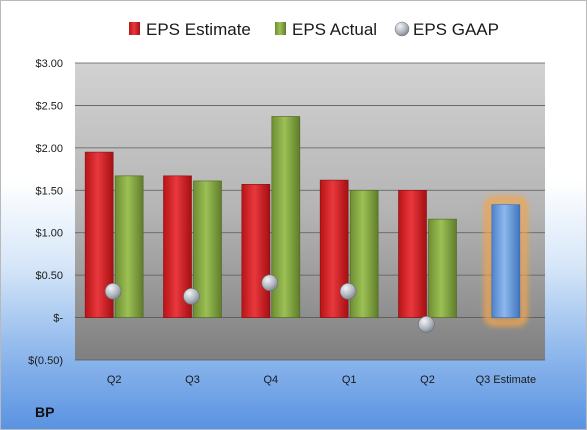 This screenshot has height=430, width=587. I want to click on y-tick-label: $3.00, so click(49, 64).